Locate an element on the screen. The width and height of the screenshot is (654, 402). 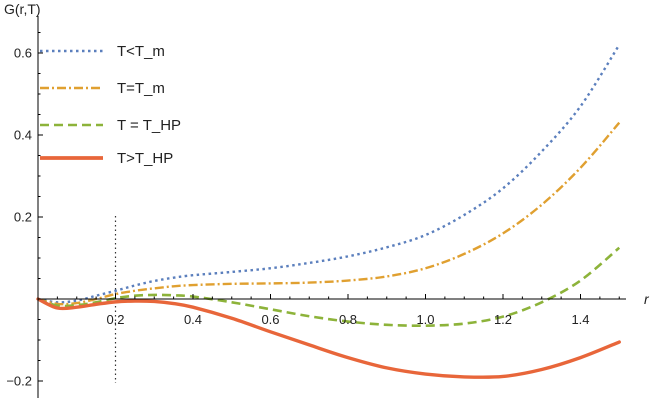
legend: T<T_m T=T_m T = T_HP T>T_HP is located at coordinates (110, 105).